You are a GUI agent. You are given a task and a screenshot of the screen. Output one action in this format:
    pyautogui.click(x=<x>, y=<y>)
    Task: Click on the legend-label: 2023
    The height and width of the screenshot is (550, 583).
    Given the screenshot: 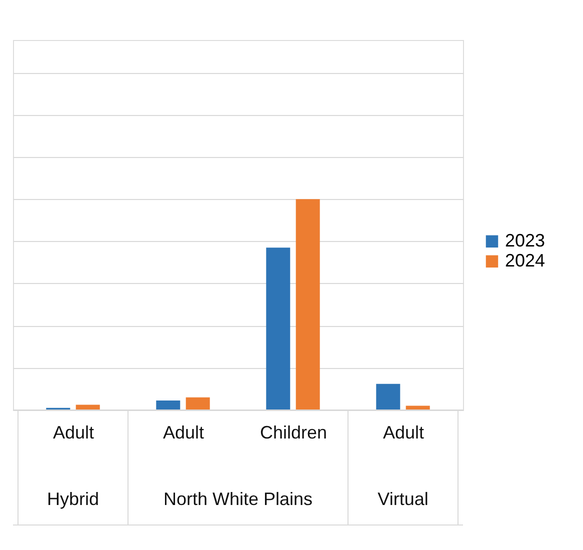 What is the action you would take?
    pyautogui.click(x=525, y=240)
    